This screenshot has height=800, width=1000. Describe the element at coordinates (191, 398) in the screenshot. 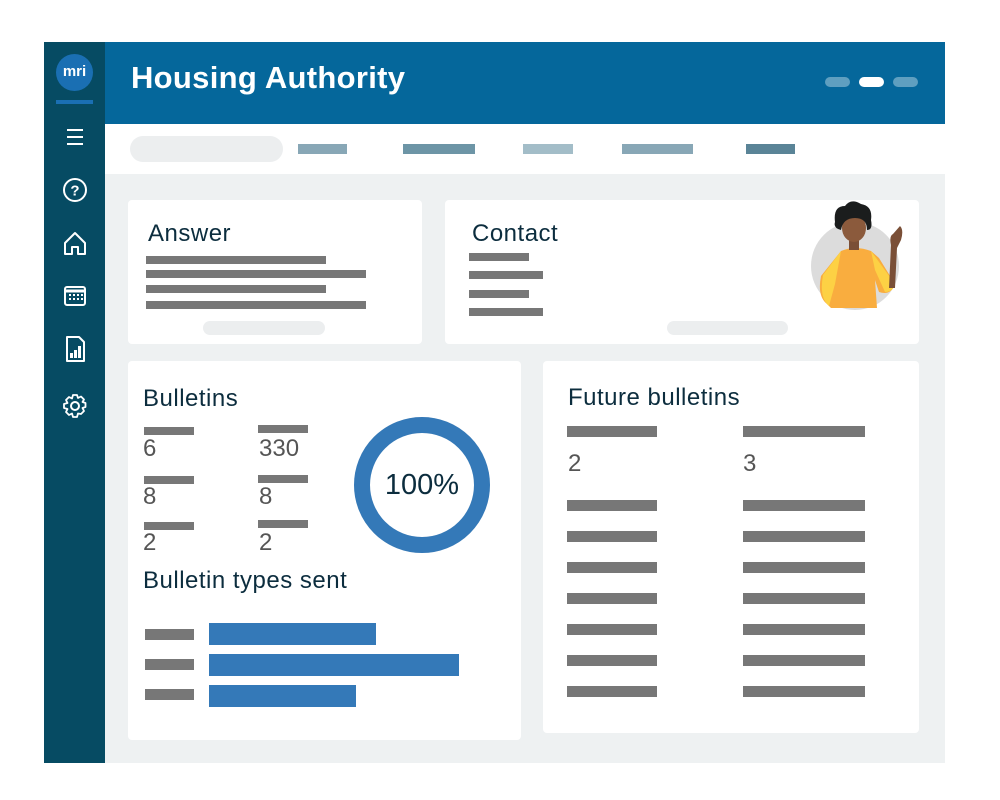

I see `bulletins-title: Bulletins` at that location.